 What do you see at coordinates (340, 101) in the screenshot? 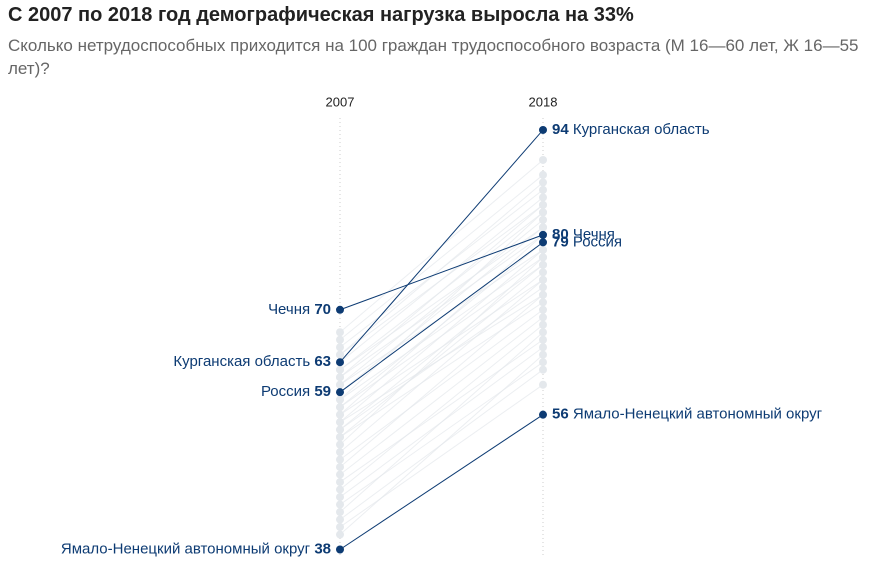
I see `column-label: 2007` at bounding box center [340, 101].